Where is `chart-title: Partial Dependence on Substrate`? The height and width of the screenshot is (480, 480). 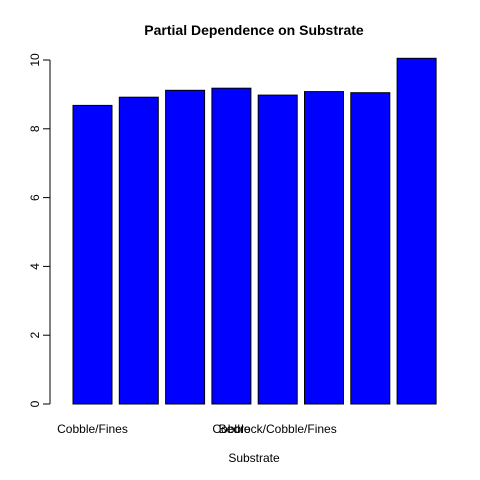 chart-title: Partial Dependence on Substrate is located at coordinates (254, 30).